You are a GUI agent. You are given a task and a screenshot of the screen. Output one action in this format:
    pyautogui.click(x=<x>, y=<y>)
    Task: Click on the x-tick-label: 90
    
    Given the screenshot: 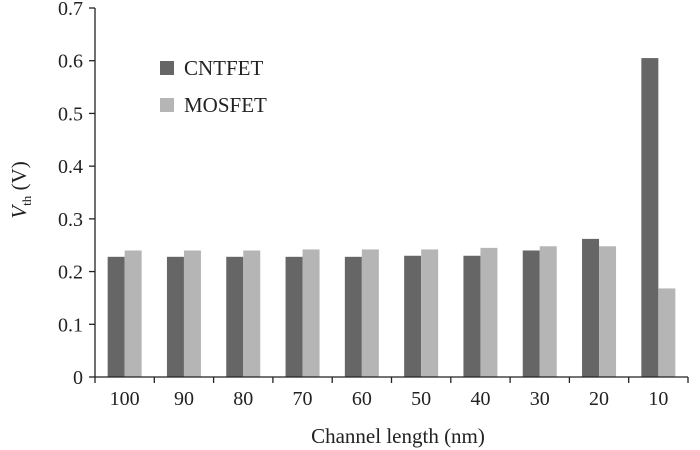 What is the action you would take?
    pyautogui.click(x=184, y=399)
    